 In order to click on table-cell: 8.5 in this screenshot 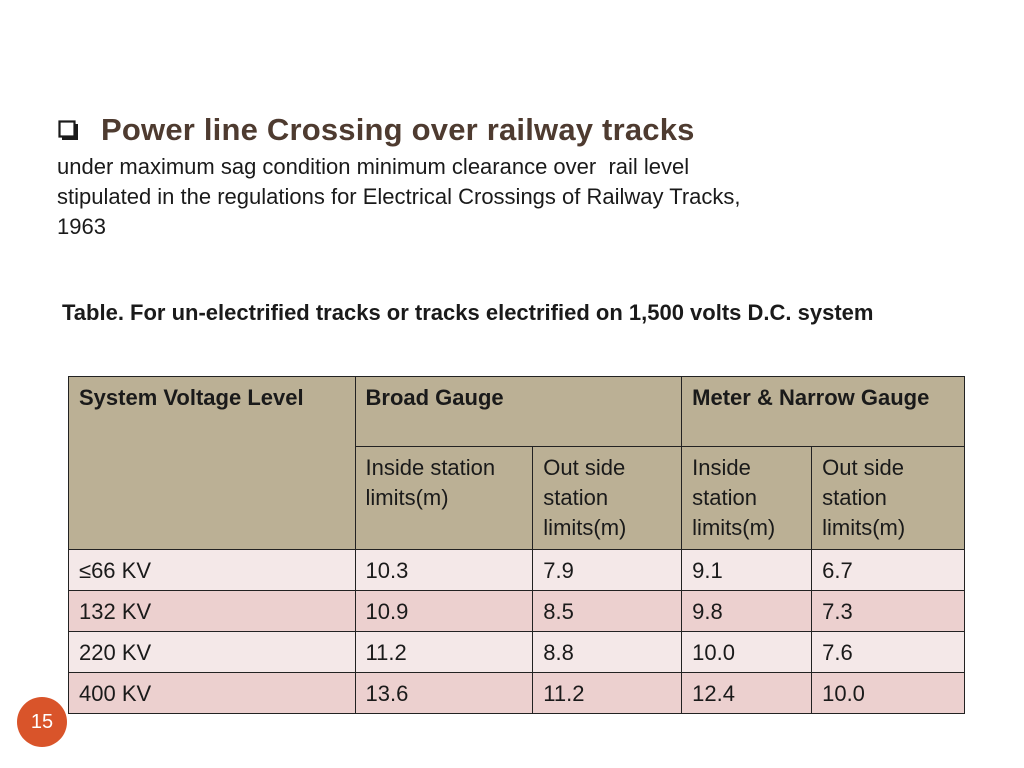, I will do `click(607, 611)`.